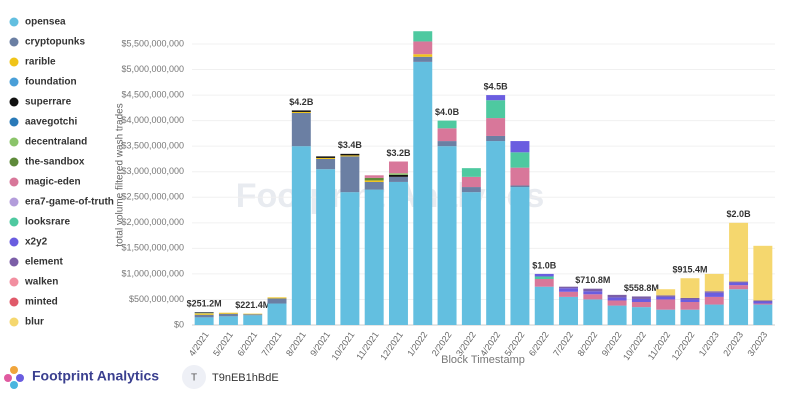  Describe the element at coordinates (592, 280) in the screenshot. I see `total-label: $710.8M` at that location.